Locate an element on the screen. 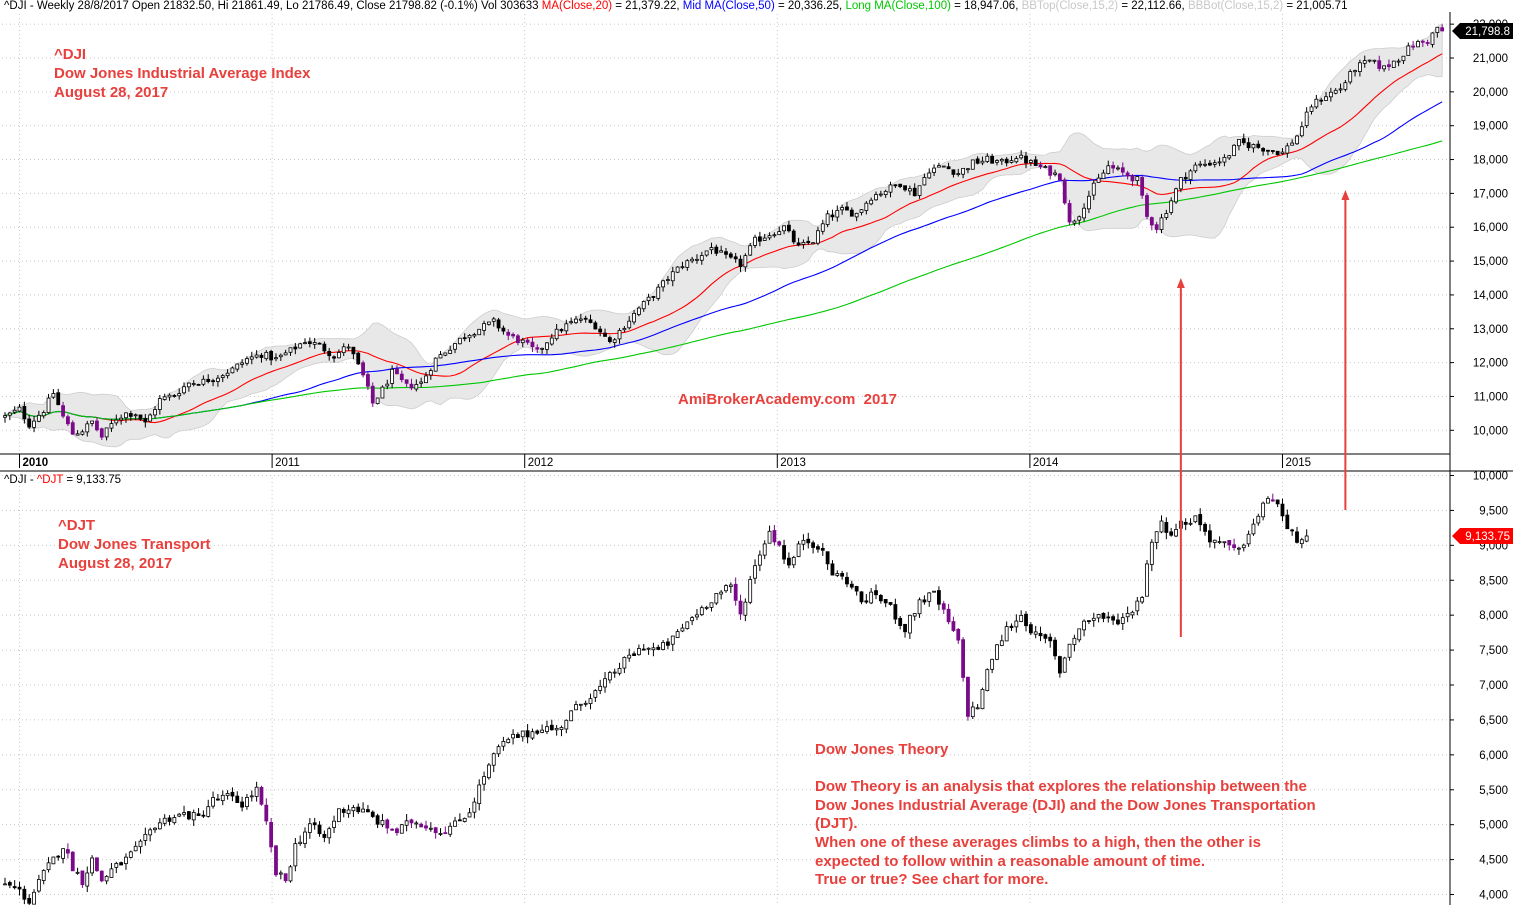  ytick-label-djt: 7,500 is located at coordinates (1493, 651).